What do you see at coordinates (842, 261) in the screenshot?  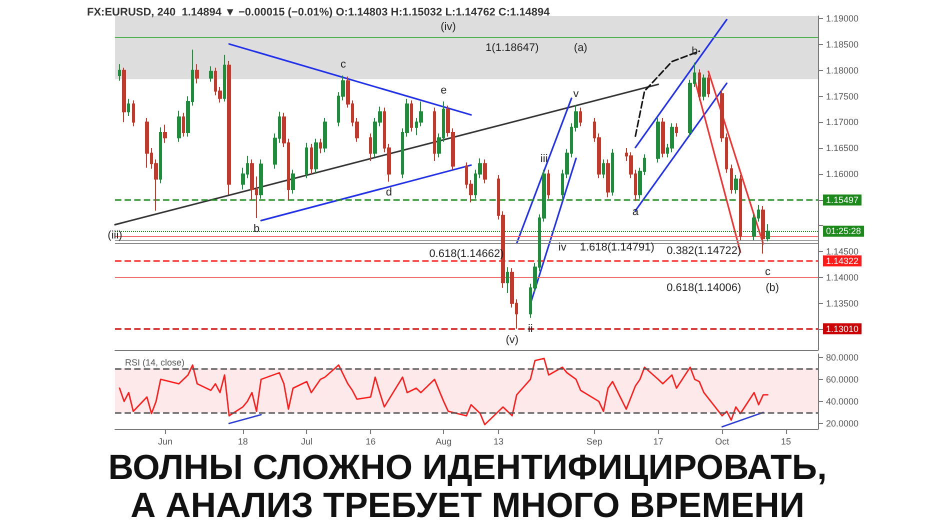 I see `ref-line-label: 1.14322` at bounding box center [842, 261].